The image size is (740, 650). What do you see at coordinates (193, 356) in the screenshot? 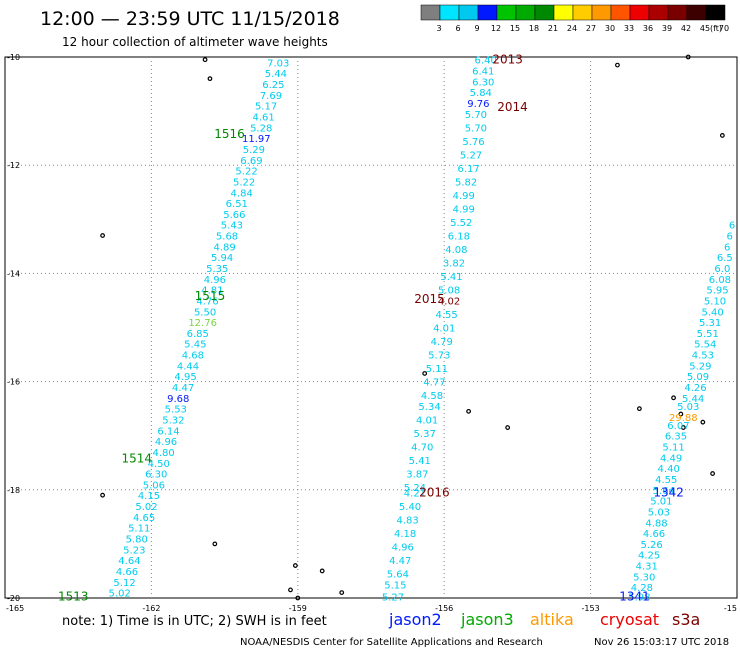
I see `wave-height-value: 4.68` at bounding box center [193, 356].